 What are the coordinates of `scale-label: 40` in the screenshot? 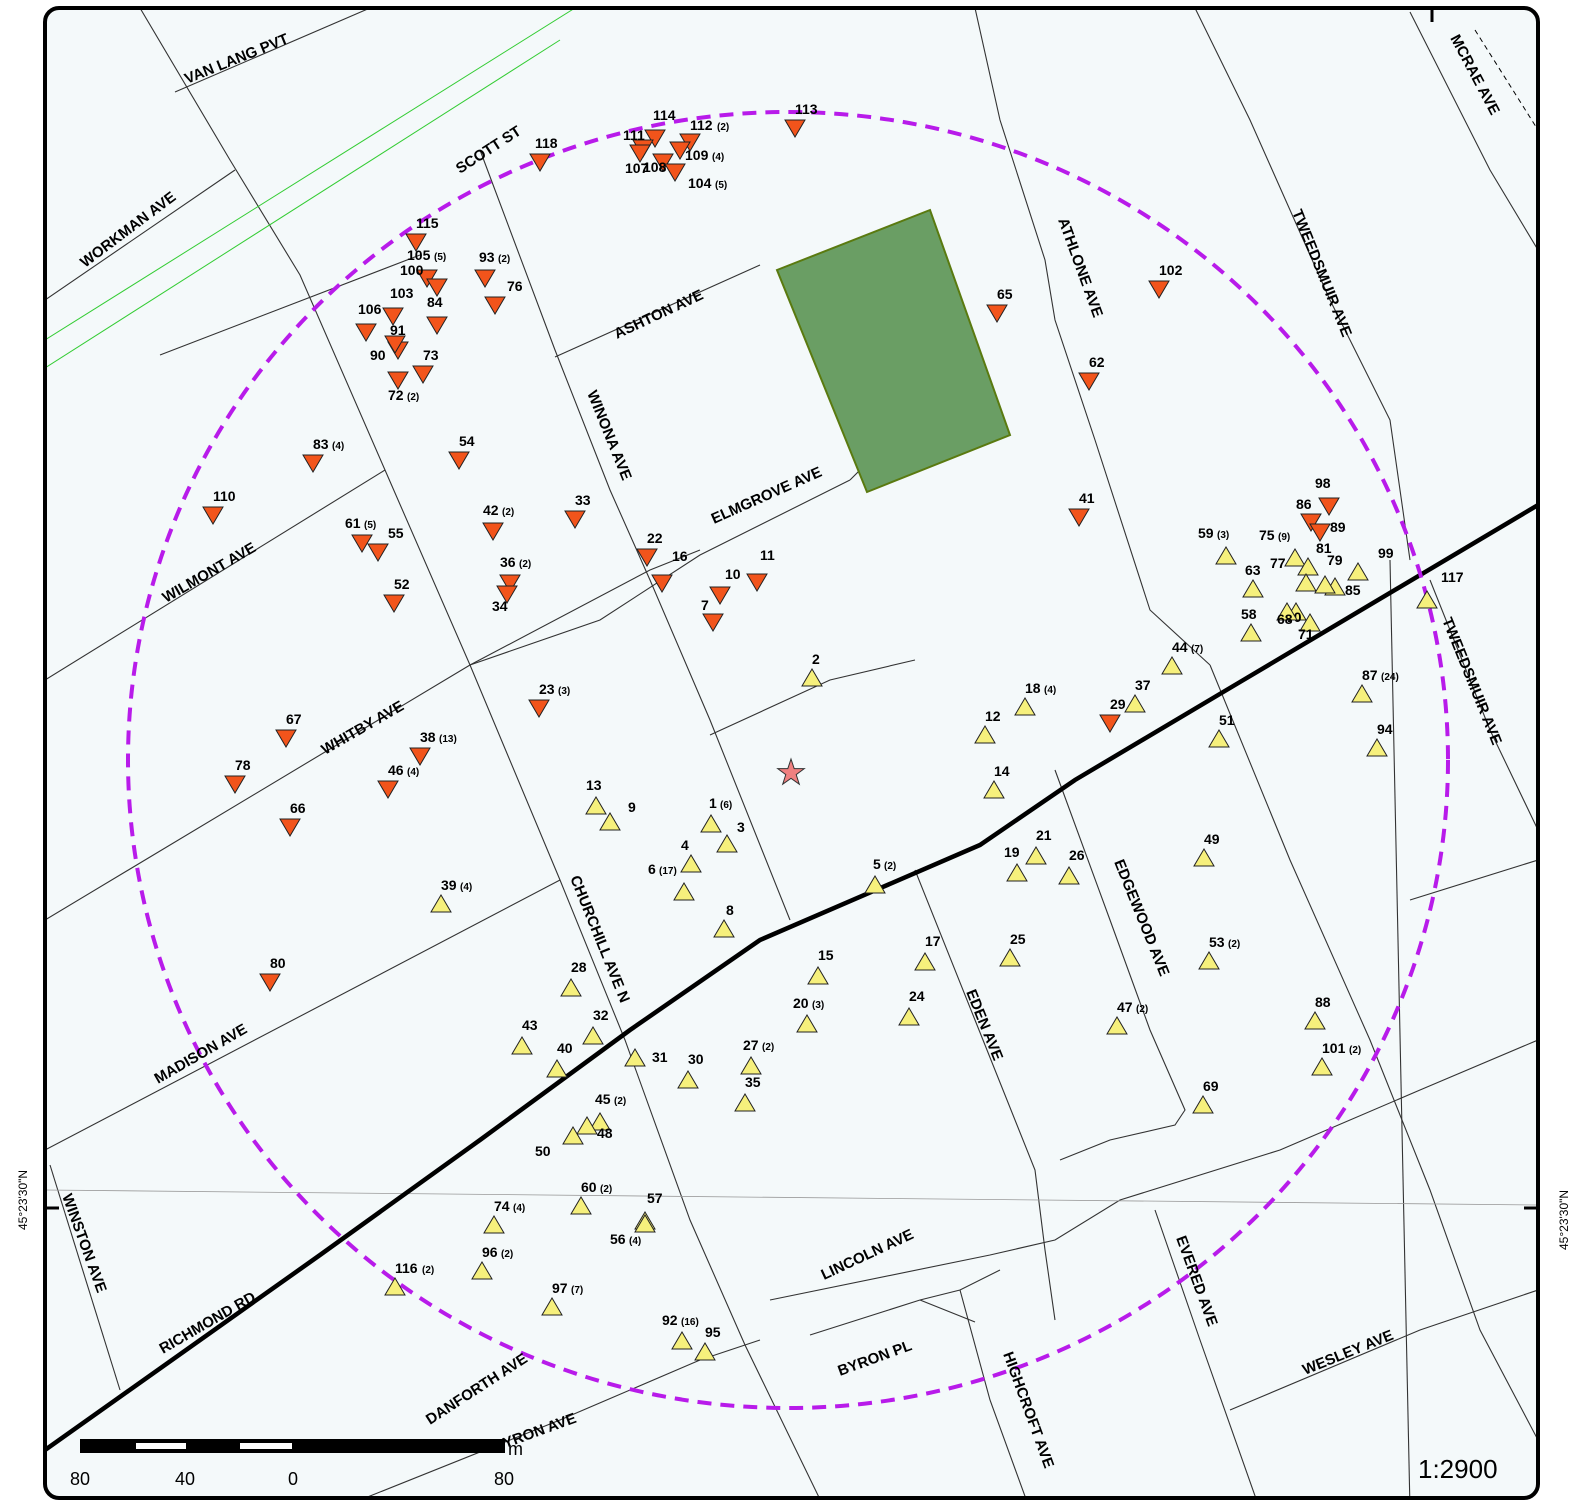 It's located at (185, 1479).